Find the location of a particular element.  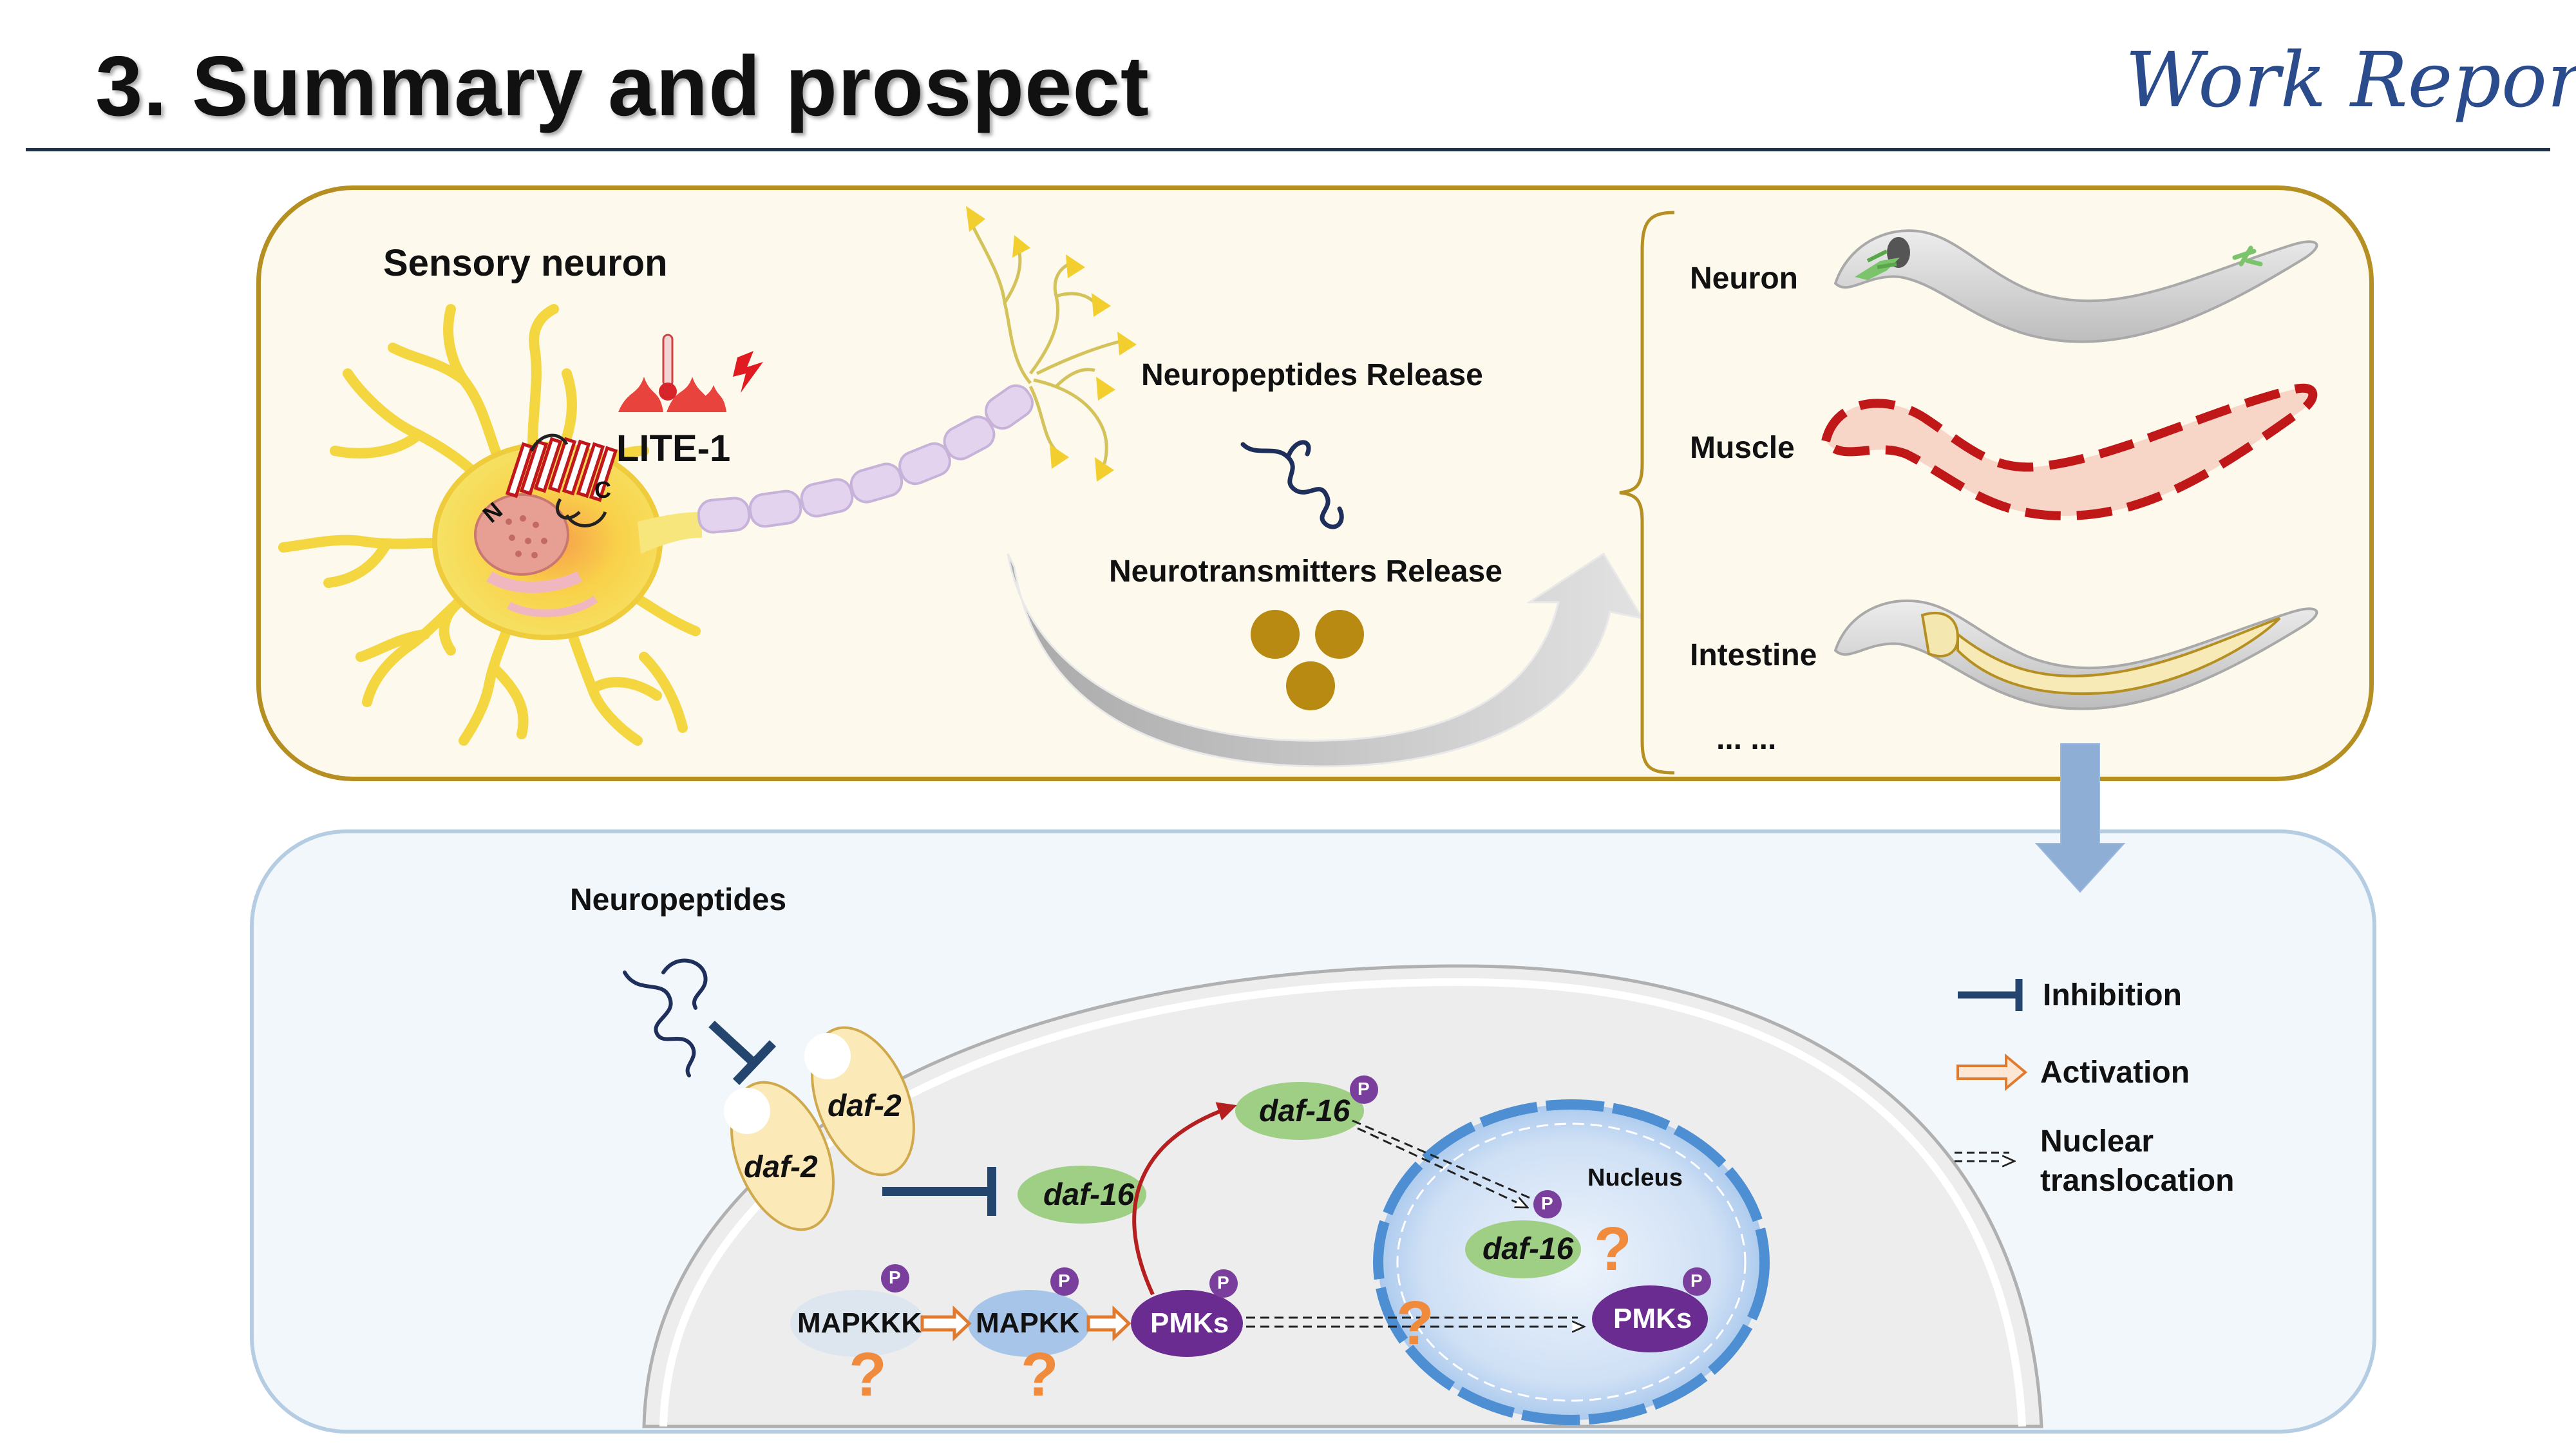

mapkk-shape is located at coordinates (1029, 1323).